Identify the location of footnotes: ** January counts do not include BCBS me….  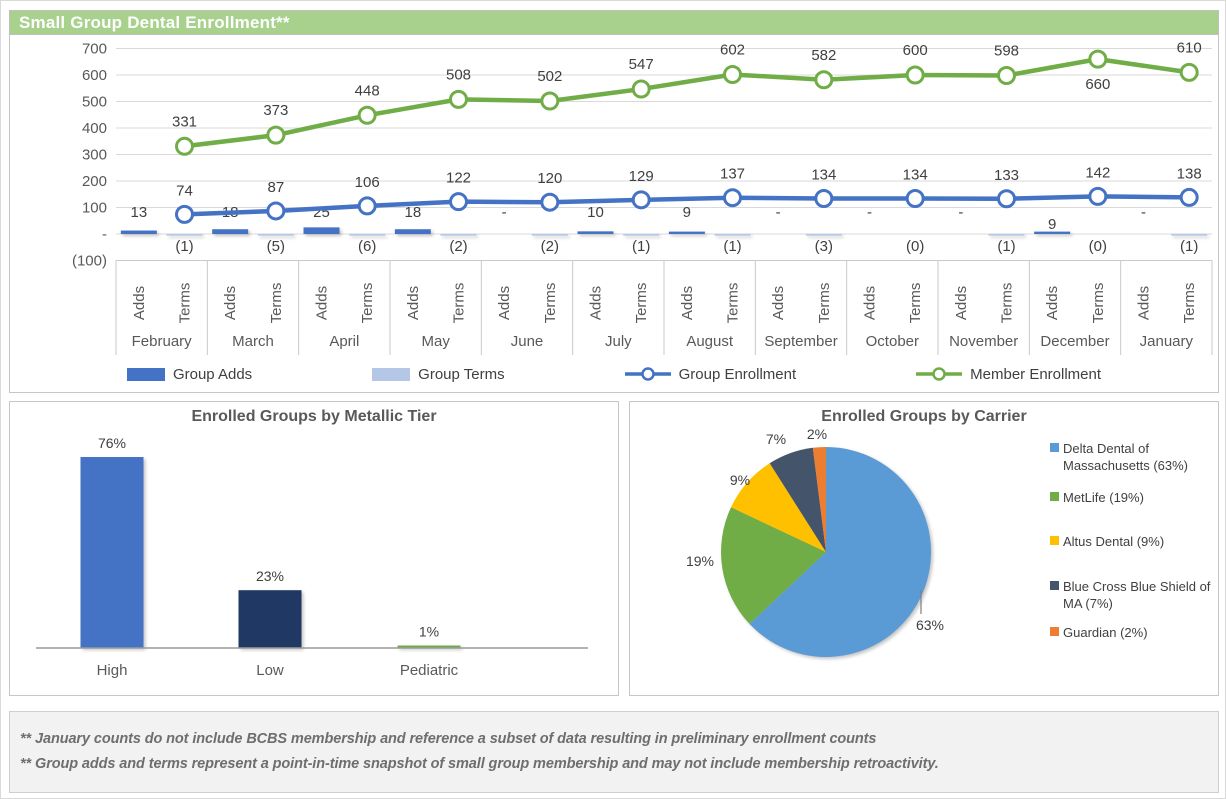
(614, 752).